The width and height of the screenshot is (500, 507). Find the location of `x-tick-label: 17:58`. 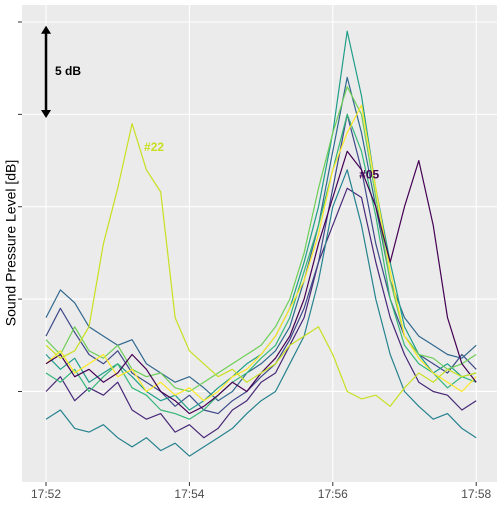

x-tick-label: 17:58 is located at coordinates (476, 494).